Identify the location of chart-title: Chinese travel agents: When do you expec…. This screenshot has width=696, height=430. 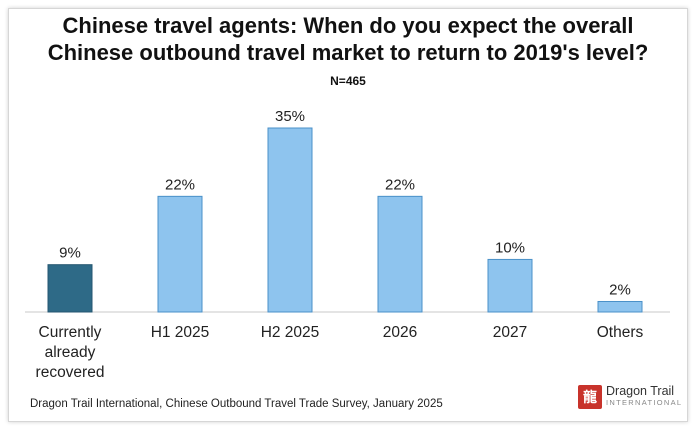
(348, 39).